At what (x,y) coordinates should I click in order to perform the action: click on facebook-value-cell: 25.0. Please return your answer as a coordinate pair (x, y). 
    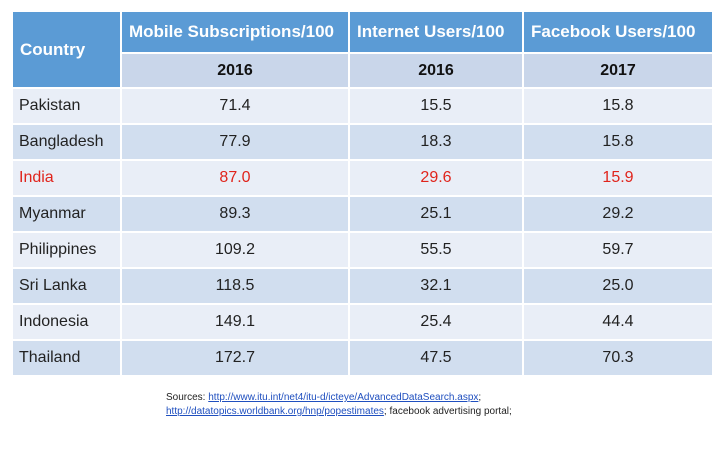
    Looking at the image, I should click on (618, 286).